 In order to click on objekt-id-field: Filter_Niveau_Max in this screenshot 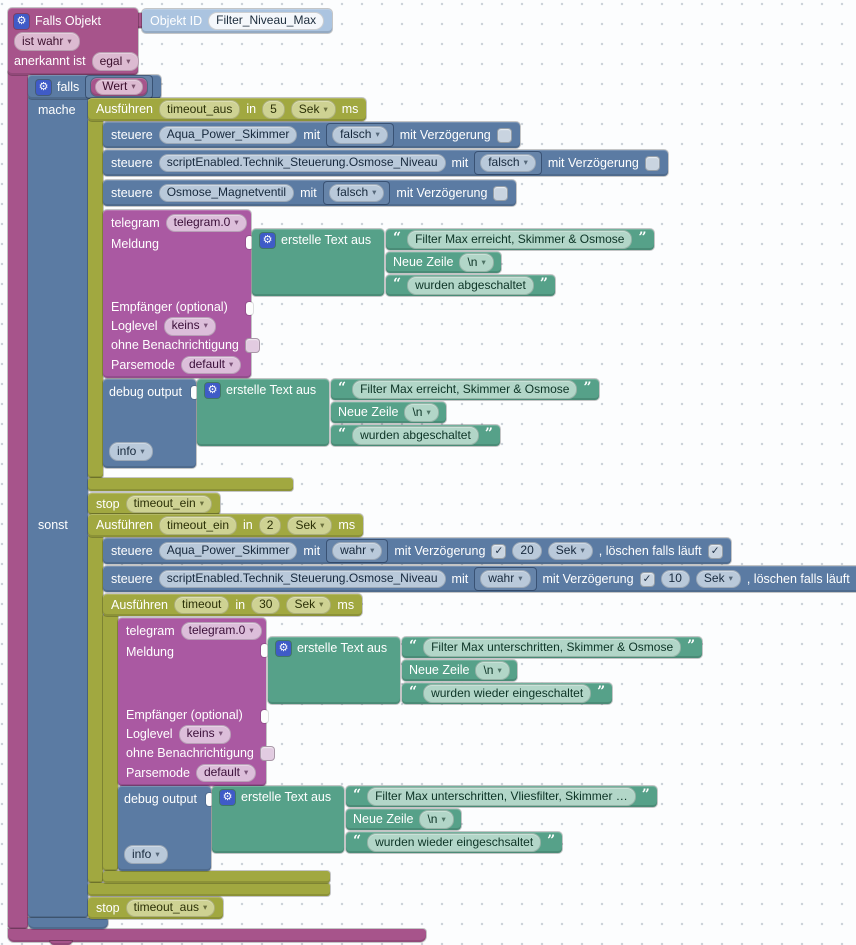, I will do `click(266, 21)`.